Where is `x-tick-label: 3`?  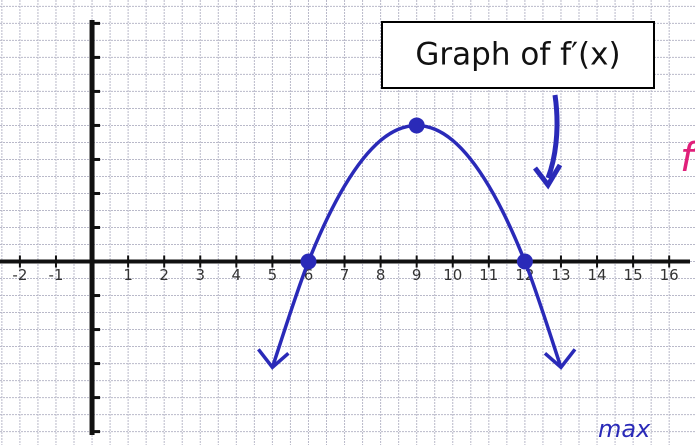
x-tick-label: 3 is located at coordinates (200, 275).